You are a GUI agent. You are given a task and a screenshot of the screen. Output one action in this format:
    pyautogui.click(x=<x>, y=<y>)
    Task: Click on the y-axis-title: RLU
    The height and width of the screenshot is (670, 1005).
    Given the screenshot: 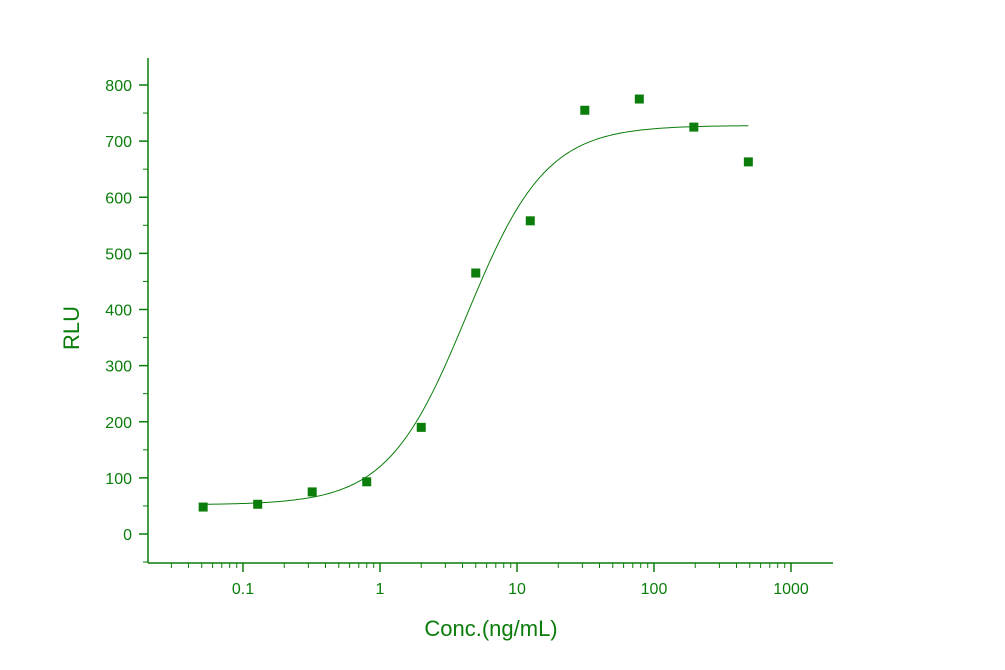 What is the action you would take?
    pyautogui.click(x=71, y=328)
    